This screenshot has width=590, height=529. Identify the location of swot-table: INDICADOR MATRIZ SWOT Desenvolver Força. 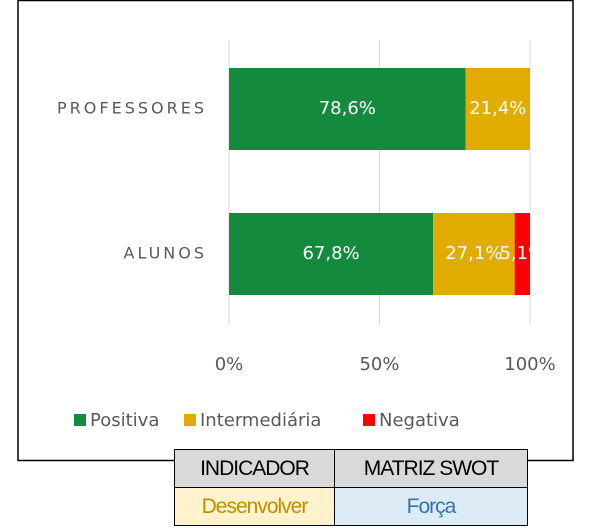
(351, 487).